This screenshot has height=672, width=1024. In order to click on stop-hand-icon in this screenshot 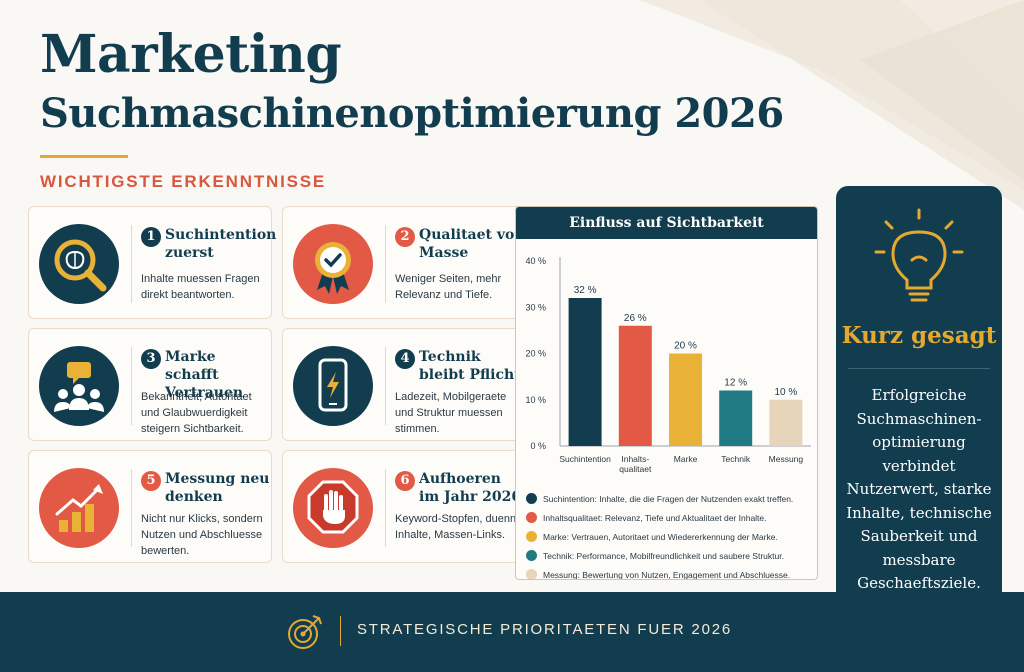, I will do `click(333, 508)`.